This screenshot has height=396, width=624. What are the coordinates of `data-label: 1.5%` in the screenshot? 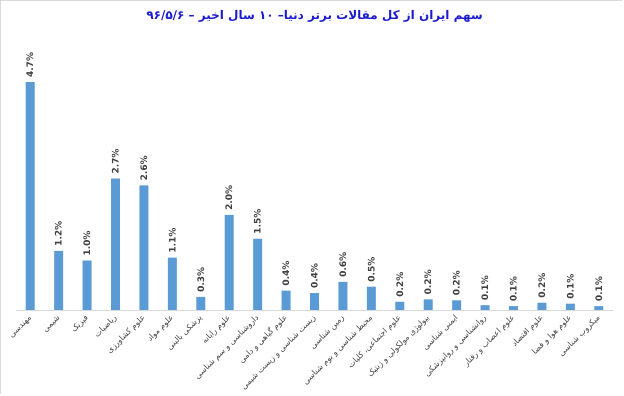 It's located at (259, 221).